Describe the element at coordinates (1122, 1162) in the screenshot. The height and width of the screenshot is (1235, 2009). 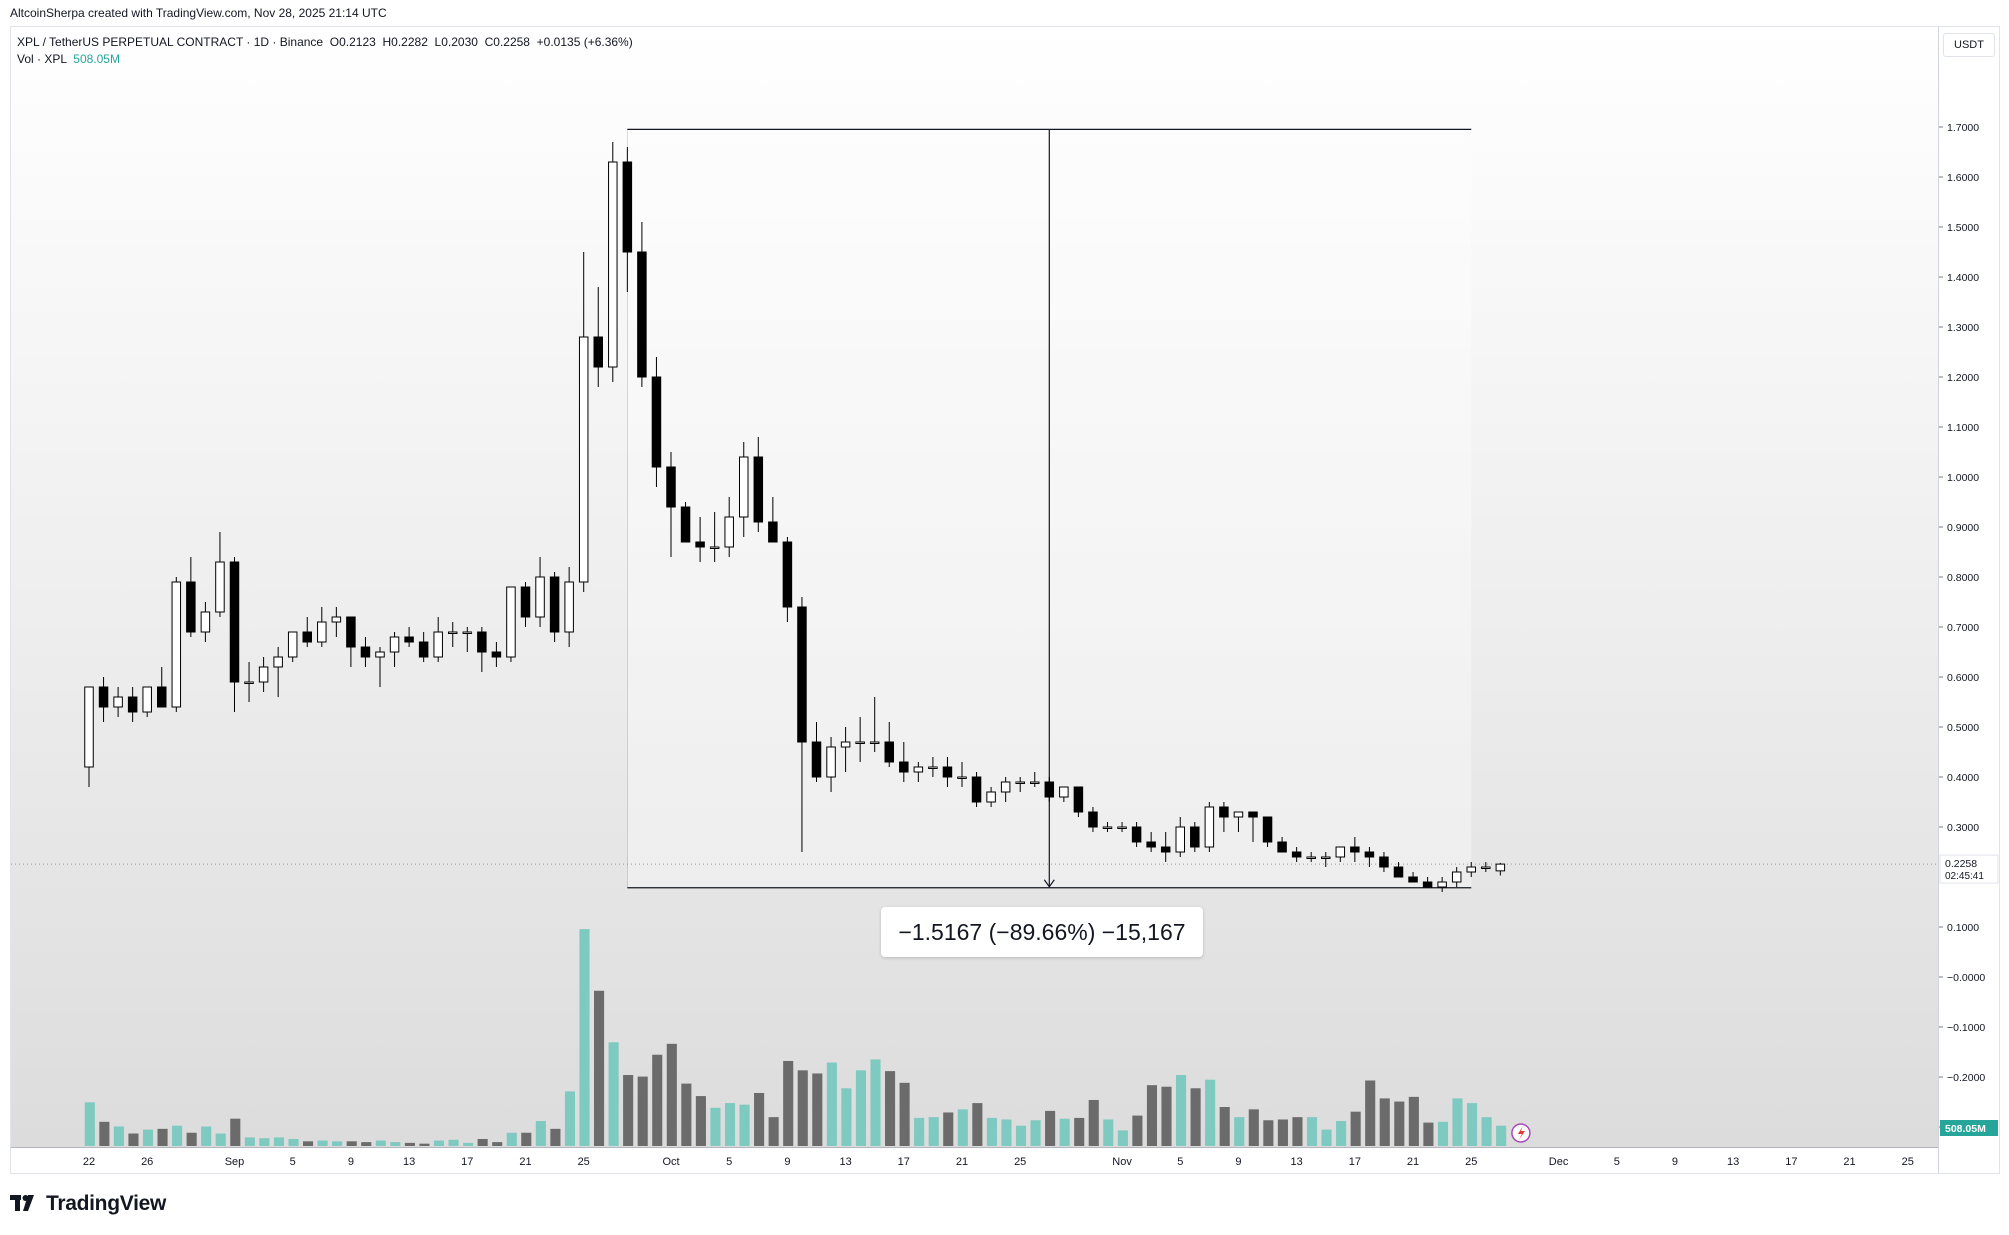
I see `time-tick-label: Nov` at that location.